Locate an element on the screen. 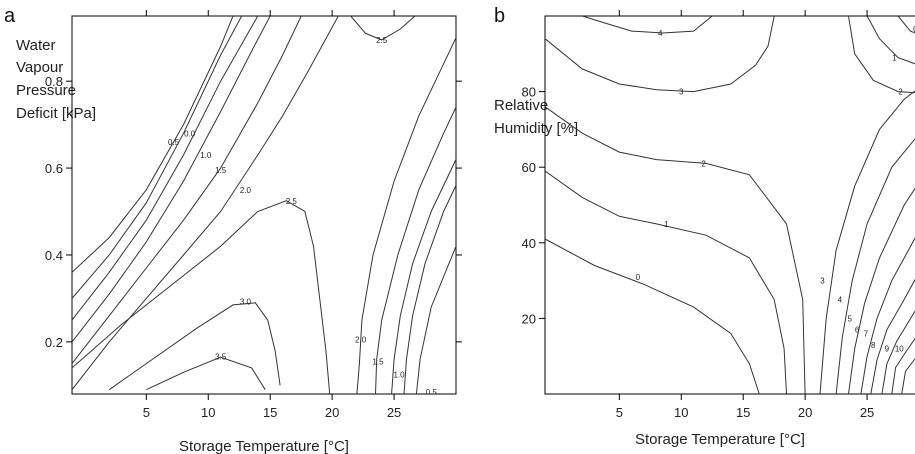  contour-level-label: 10 is located at coordinates (899, 349).